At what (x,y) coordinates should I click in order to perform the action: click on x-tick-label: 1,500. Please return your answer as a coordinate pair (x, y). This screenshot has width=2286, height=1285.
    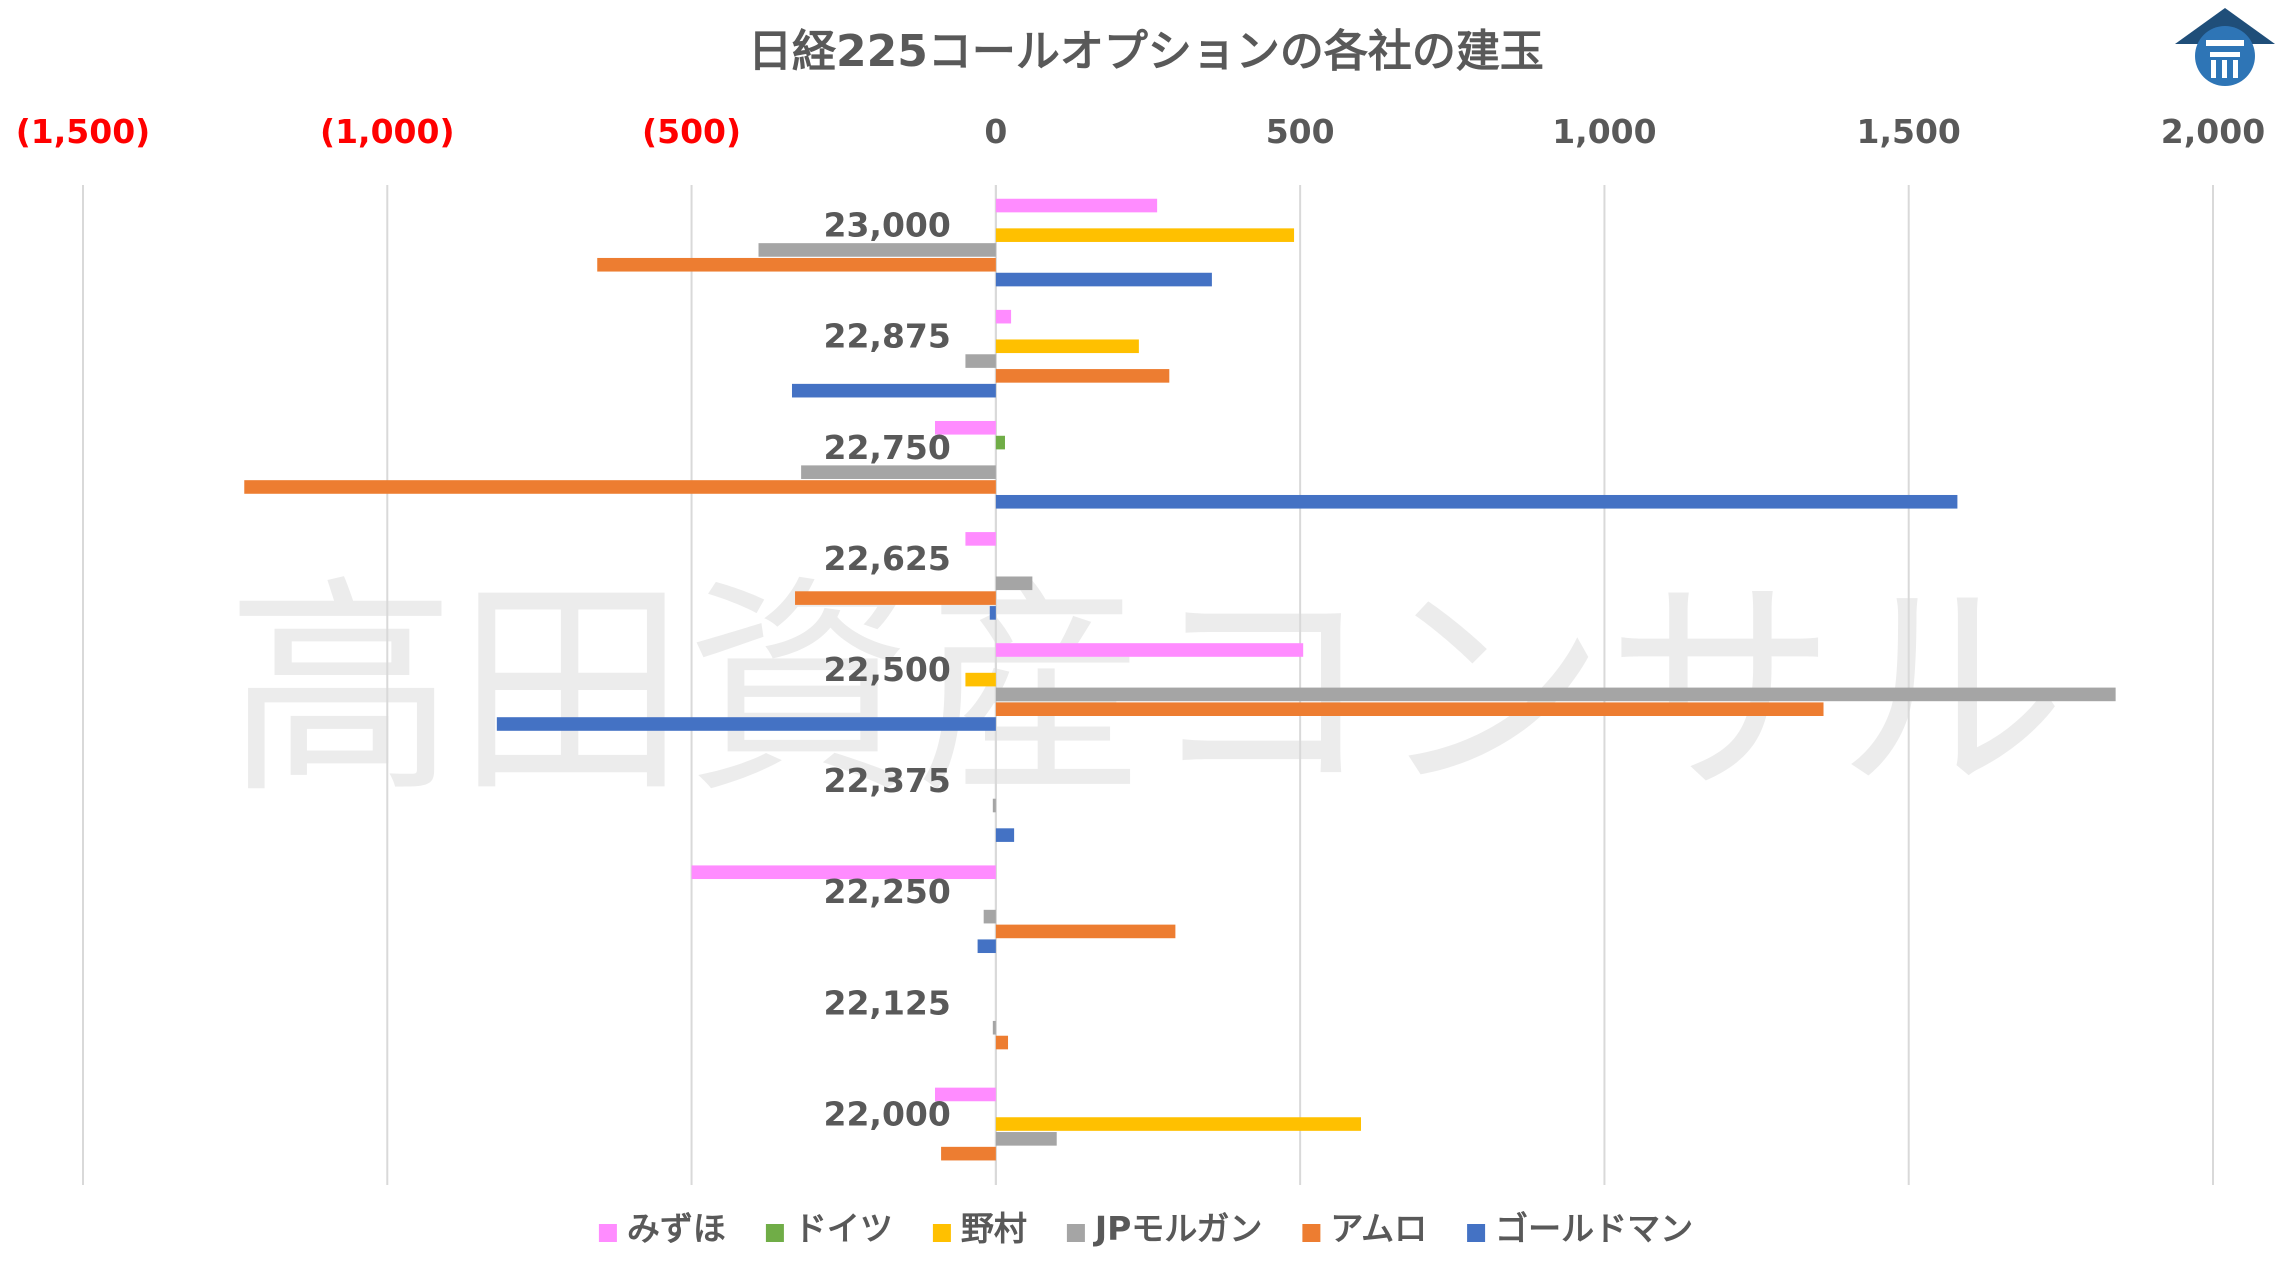
    Looking at the image, I should click on (1909, 131).